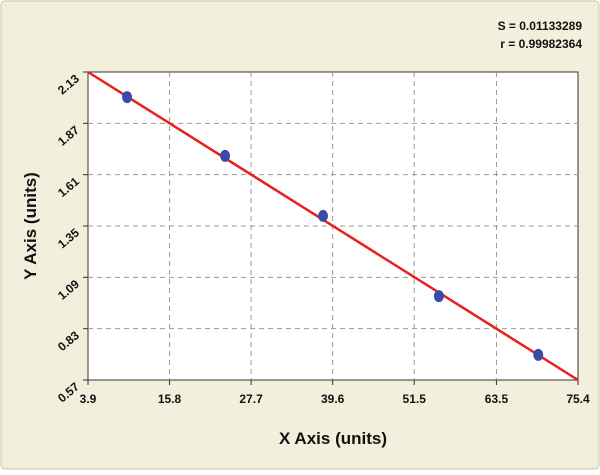  What do you see at coordinates (541, 44) in the screenshot?
I see `annotation: r = 0.99982364` at bounding box center [541, 44].